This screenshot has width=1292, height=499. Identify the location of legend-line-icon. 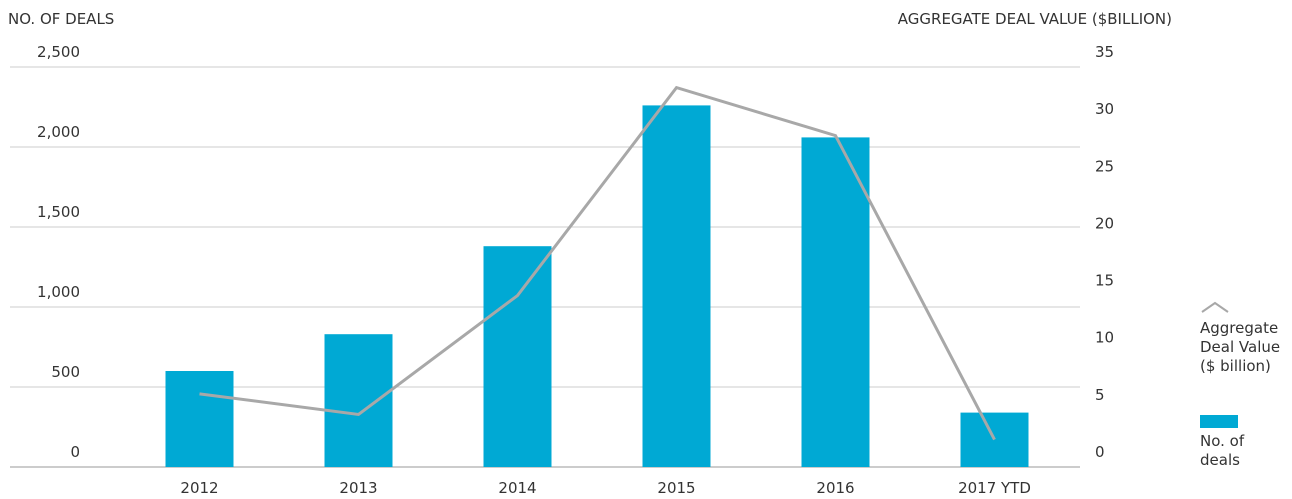
(1215, 307).